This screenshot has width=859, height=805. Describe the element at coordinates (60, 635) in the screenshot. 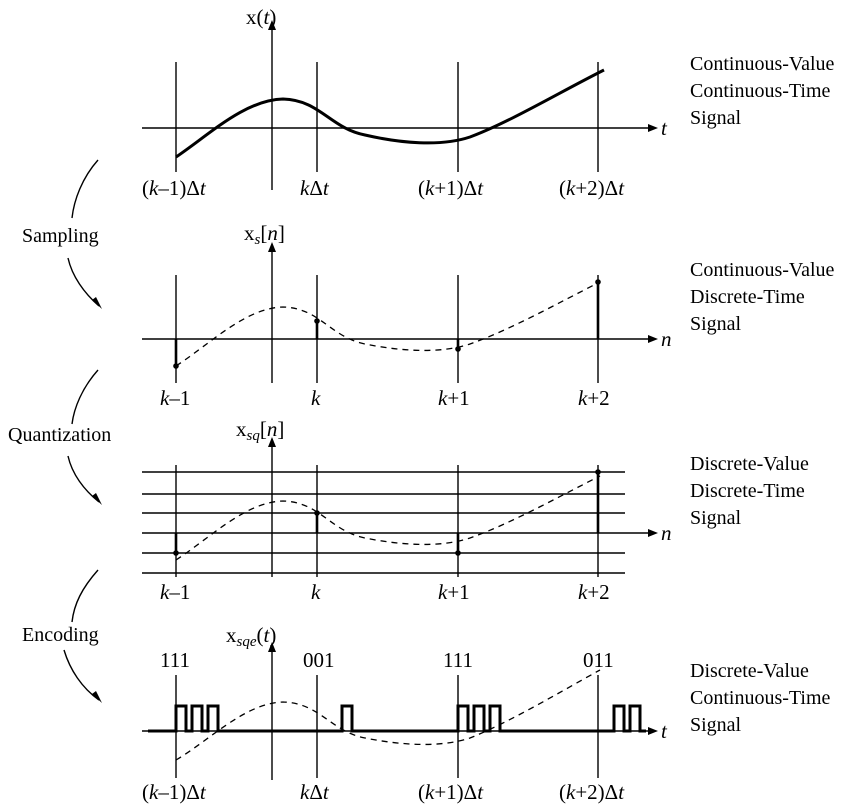

I see `step-label-encoding: Encoding` at that location.